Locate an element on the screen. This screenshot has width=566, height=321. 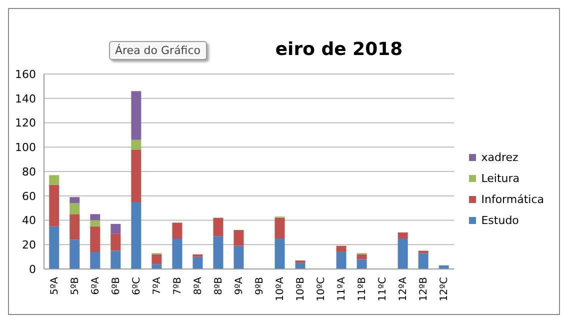
y-tick-label: 20 is located at coordinates (29, 245).